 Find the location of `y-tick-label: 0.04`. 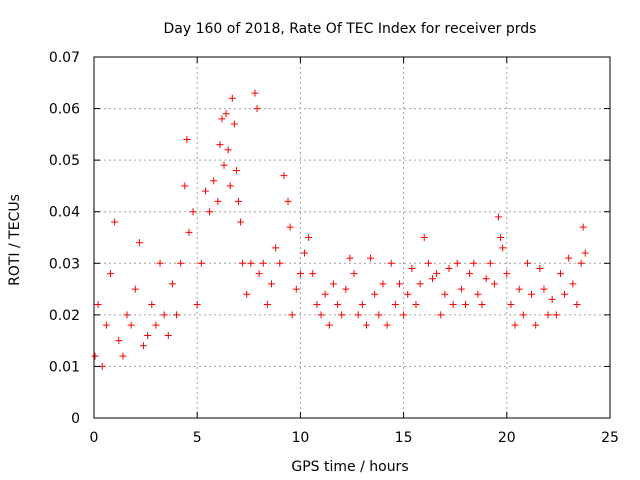

y-tick-label: 0.04 is located at coordinates (64, 213).